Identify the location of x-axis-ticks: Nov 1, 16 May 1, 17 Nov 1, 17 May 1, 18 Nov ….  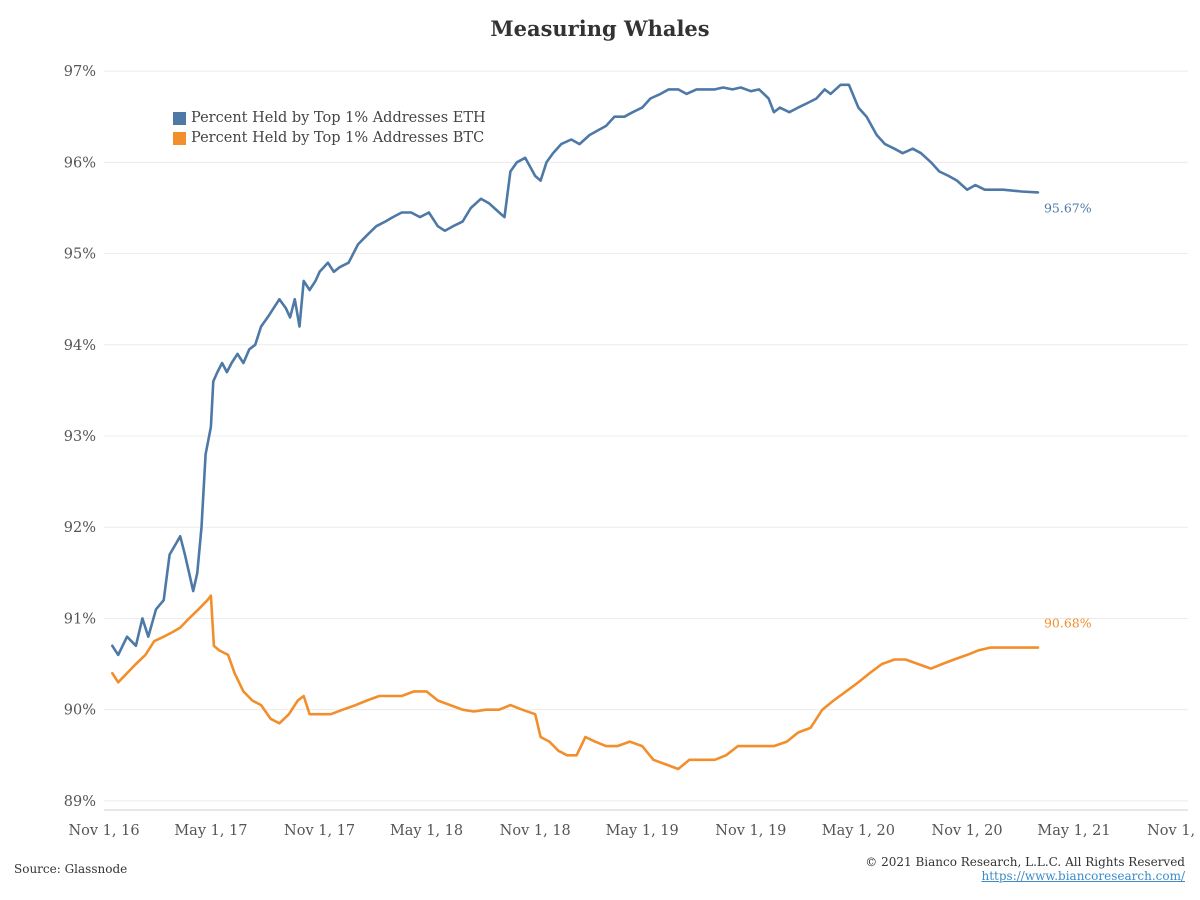
(634, 831).